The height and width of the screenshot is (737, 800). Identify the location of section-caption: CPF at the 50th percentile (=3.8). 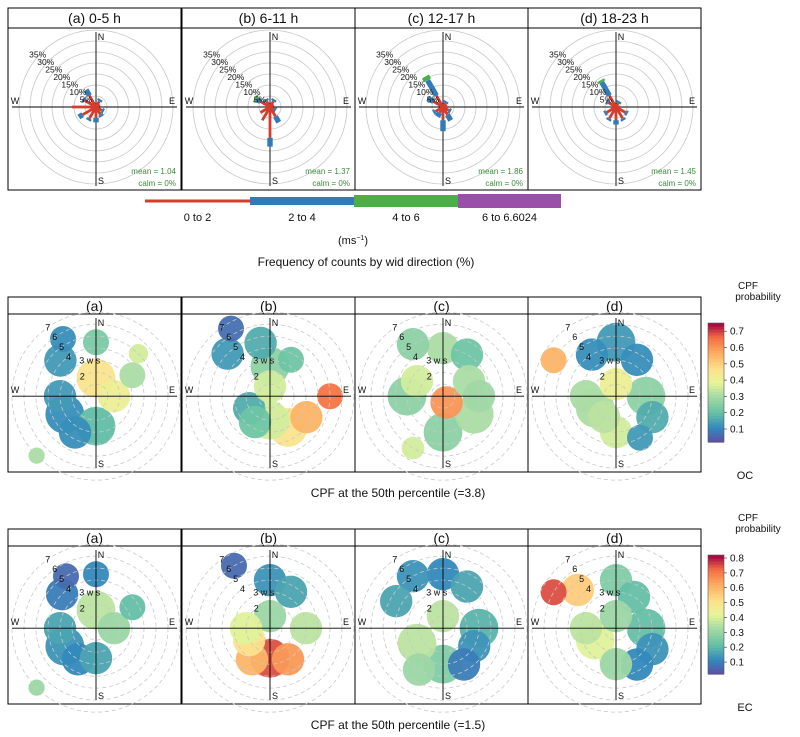
(398, 493).